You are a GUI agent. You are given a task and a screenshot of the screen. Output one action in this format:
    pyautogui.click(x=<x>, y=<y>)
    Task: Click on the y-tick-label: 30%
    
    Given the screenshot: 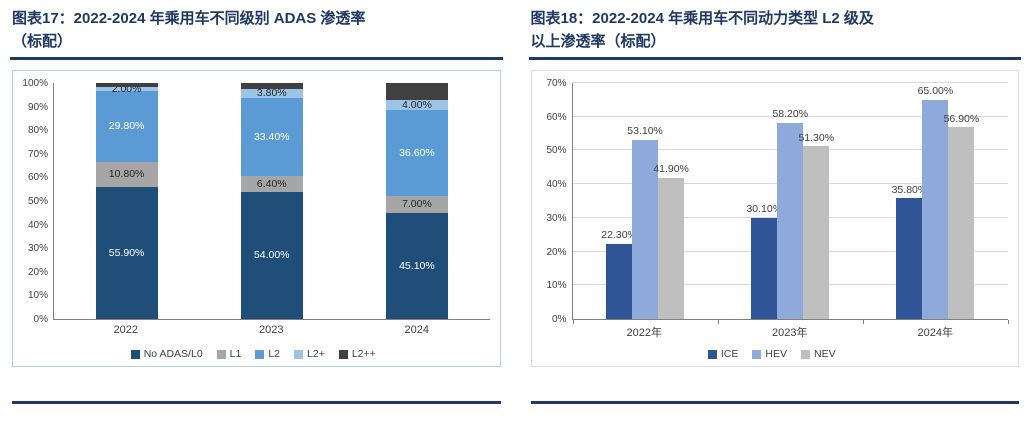 What is the action you would take?
    pyautogui.click(x=37, y=249)
    